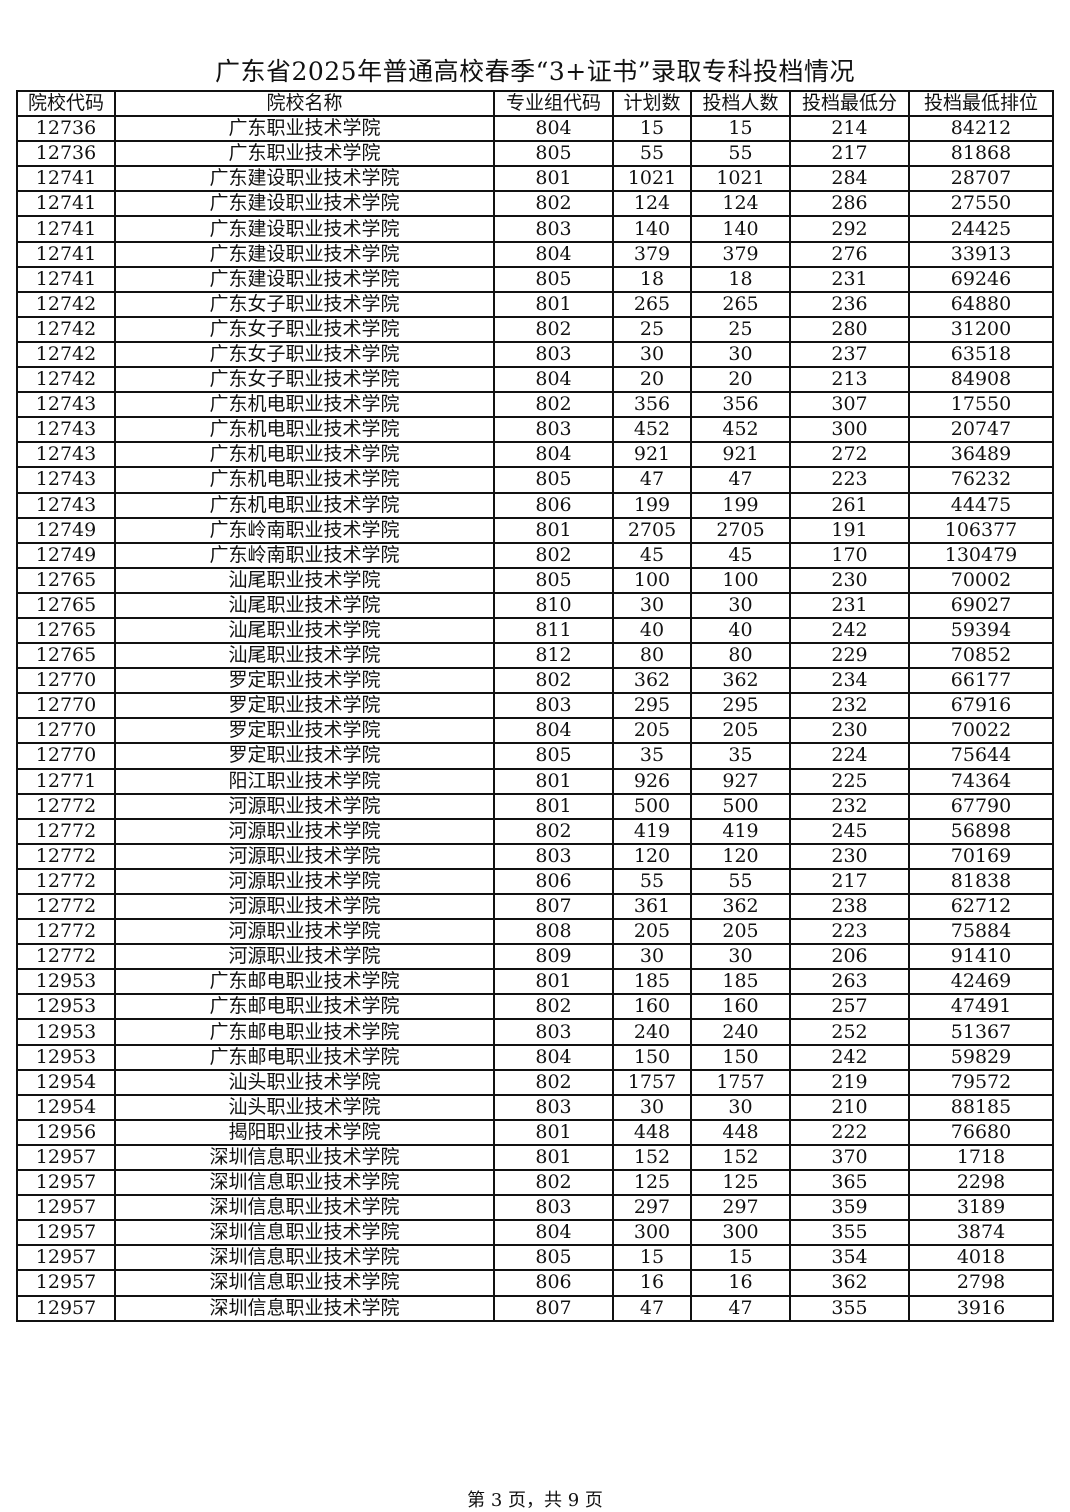  Describe the element at coordinates (66, 1032) in the screenshot. I see `cell-school-code: 12953` at that location.